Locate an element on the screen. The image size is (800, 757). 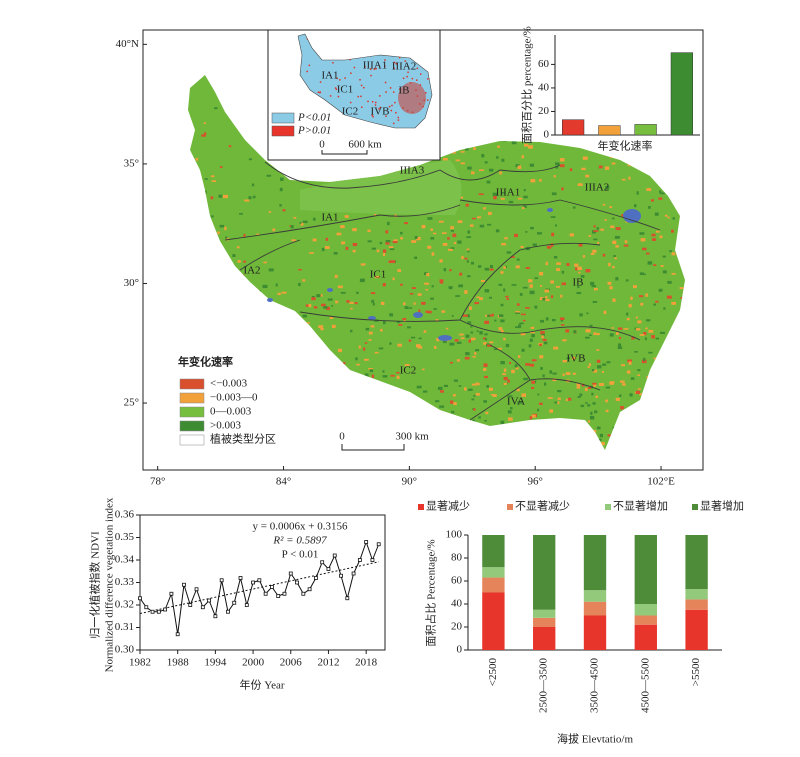
y-axis-label: 归一化植被指数 NDVI is located at coordinates (95, 585).